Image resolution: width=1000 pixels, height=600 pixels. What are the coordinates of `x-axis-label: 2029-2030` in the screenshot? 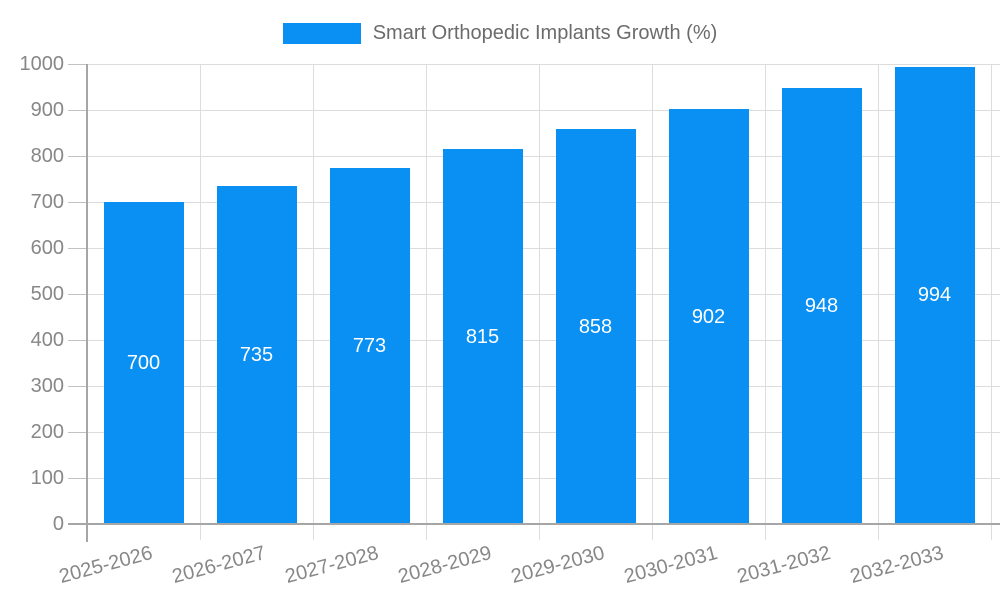 It's located at (557, 564).